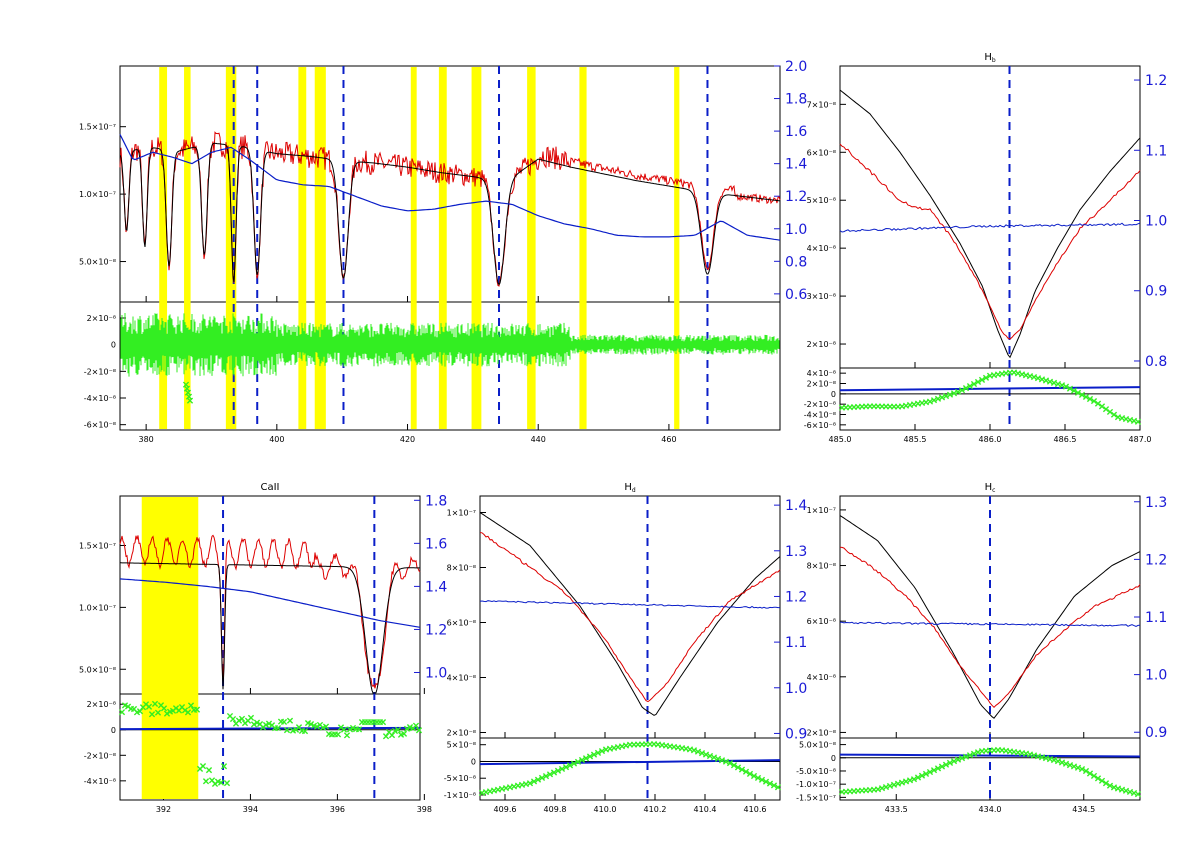  Describe the element at coordinates (668, 439) in the screenshot. I see `x-tick-label: 460` at that location.